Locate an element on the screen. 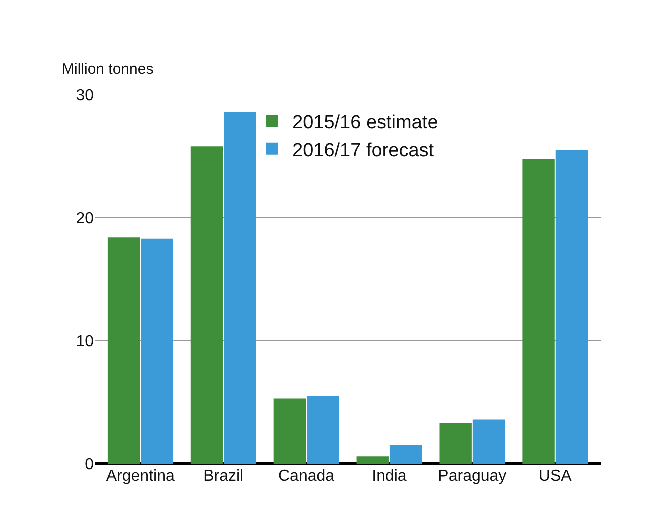  y-tick-label: 30 is located at coordinates (85, 96).